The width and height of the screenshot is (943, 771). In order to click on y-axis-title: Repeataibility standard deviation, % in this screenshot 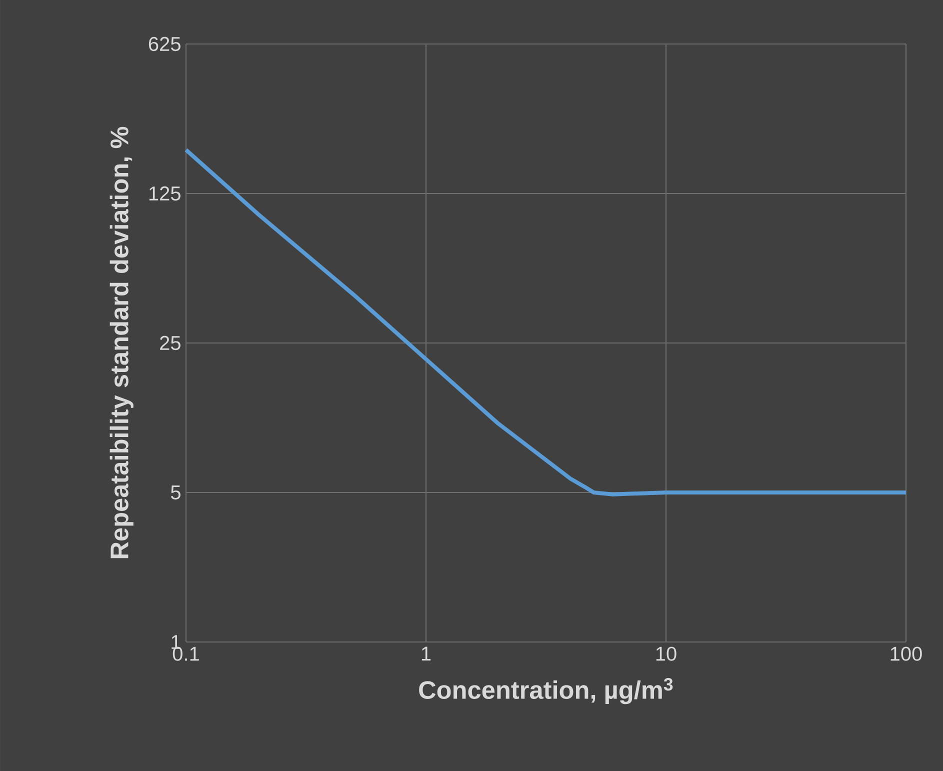, I will do `click(122, 342)`.